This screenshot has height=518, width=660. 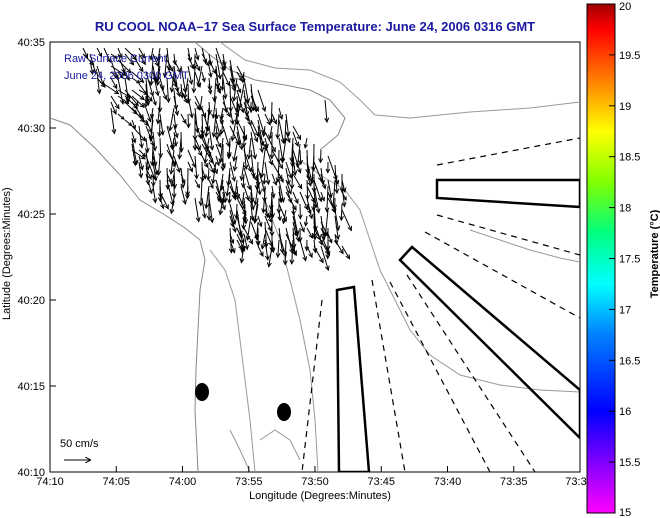 What do you see at coordinates (320, 496) in the screenshot?
I see `x-axis-label: Longitude (Degrees:Minutes)` at bounding box center [320, 496].